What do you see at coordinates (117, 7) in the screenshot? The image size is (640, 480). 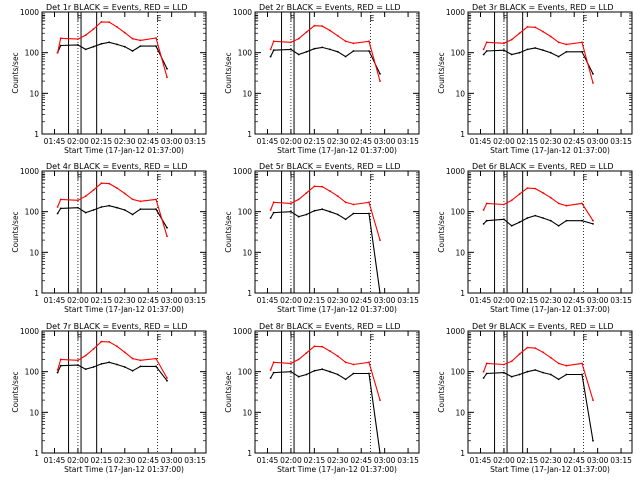 I see `chart-title: Det 1r BLACK = Events, RED = LLD` at bounding box center [117, 7].